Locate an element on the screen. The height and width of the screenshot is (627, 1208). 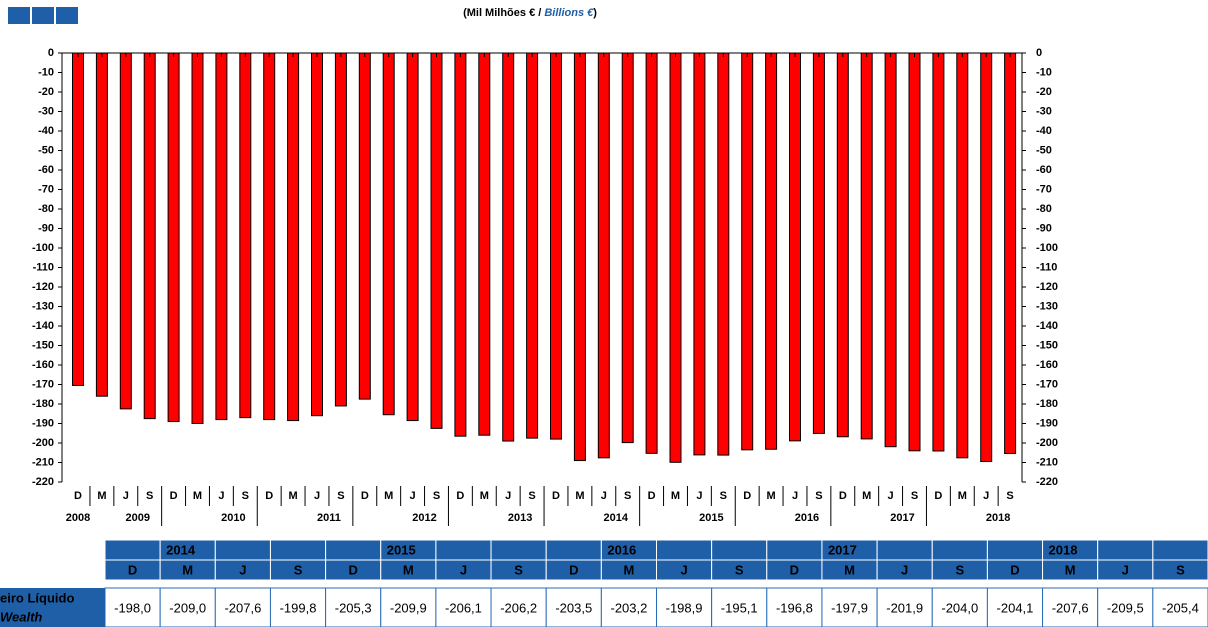
y-tick-label: -50 is located at coordinates (46, 150).